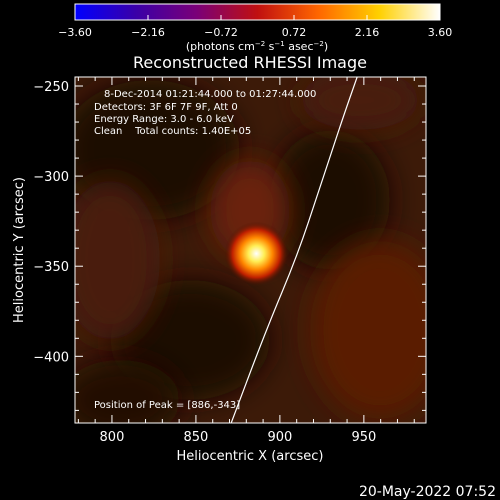 Image resolution: width=500 pixels, height=500 pixels. What do you see at coordinates (167, 405) in the screenshot?
I see `peak-position-label: Position of Peak = [886,-343]` at bounding box center [167, 405].